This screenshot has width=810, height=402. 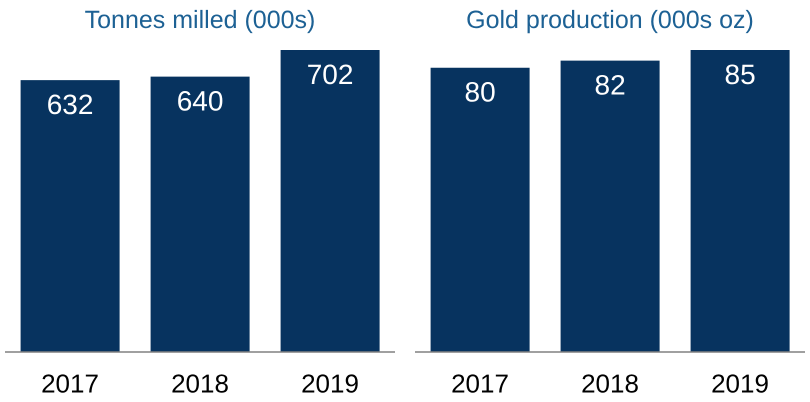 I want to click on data-label: 80, so click(x=480, y=92).